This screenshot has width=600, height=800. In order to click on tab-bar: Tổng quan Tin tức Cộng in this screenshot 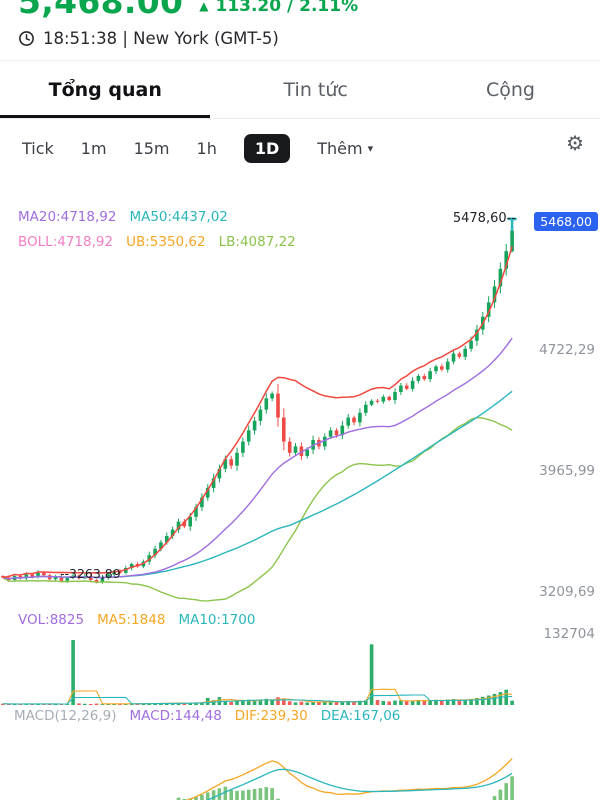, I will do `click(300, 90)`.